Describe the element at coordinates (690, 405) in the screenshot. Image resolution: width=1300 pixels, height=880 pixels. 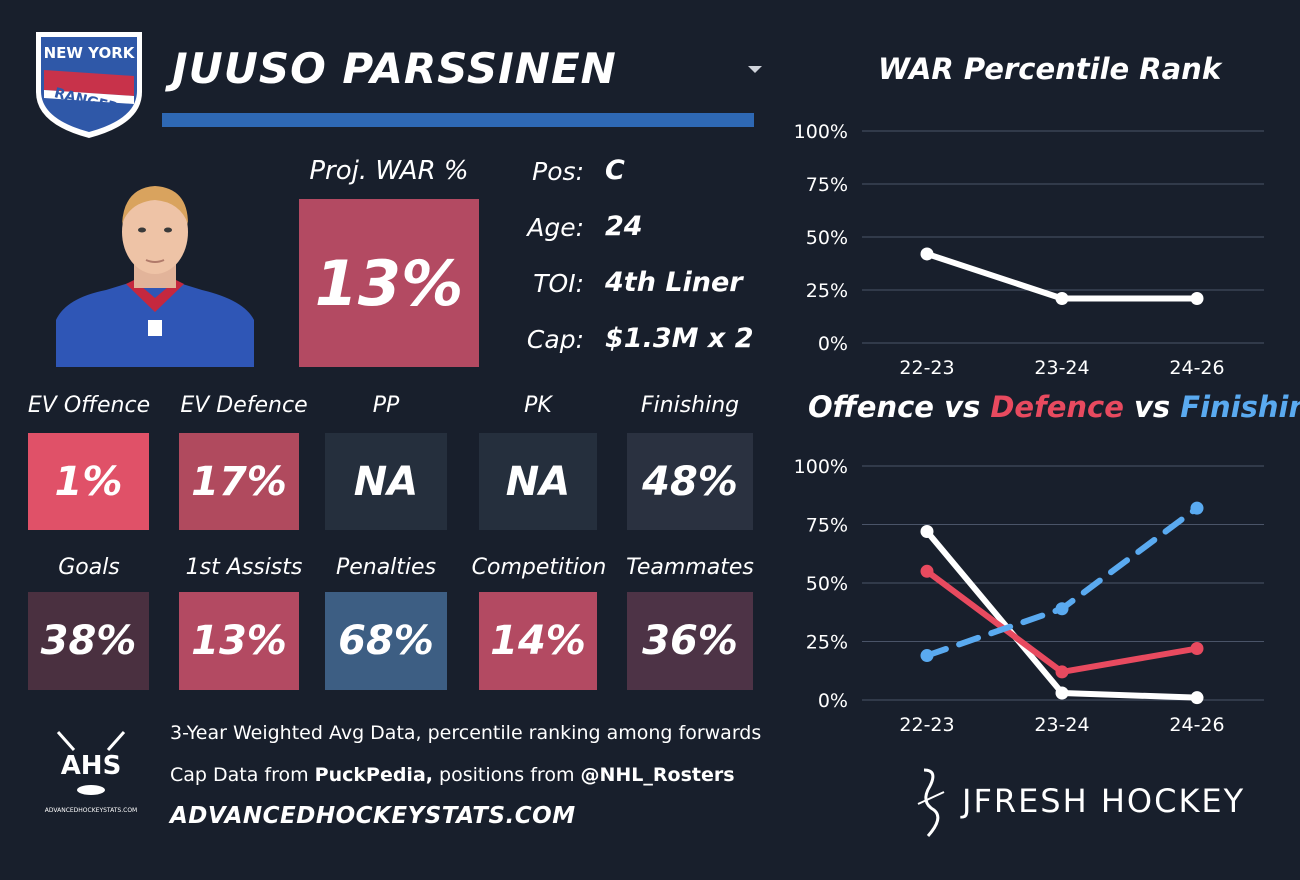
I see `stat-label-finishing: Finishing` at that location.